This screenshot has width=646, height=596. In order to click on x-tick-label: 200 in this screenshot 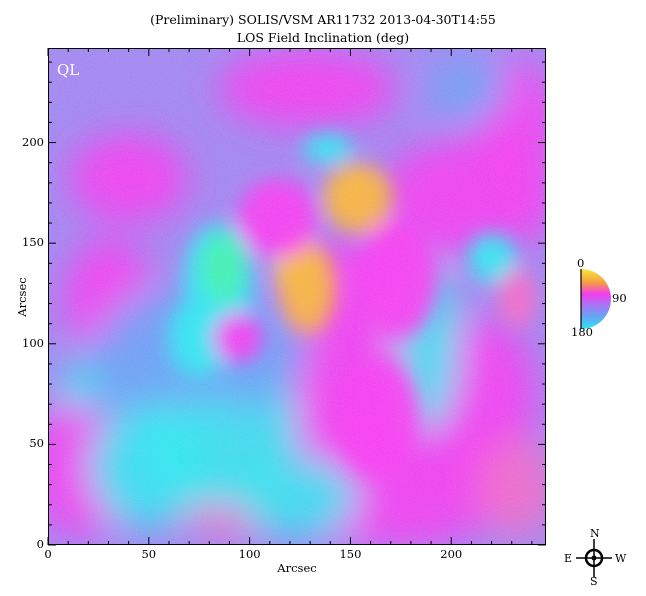, I will do `click(451, 554)`.